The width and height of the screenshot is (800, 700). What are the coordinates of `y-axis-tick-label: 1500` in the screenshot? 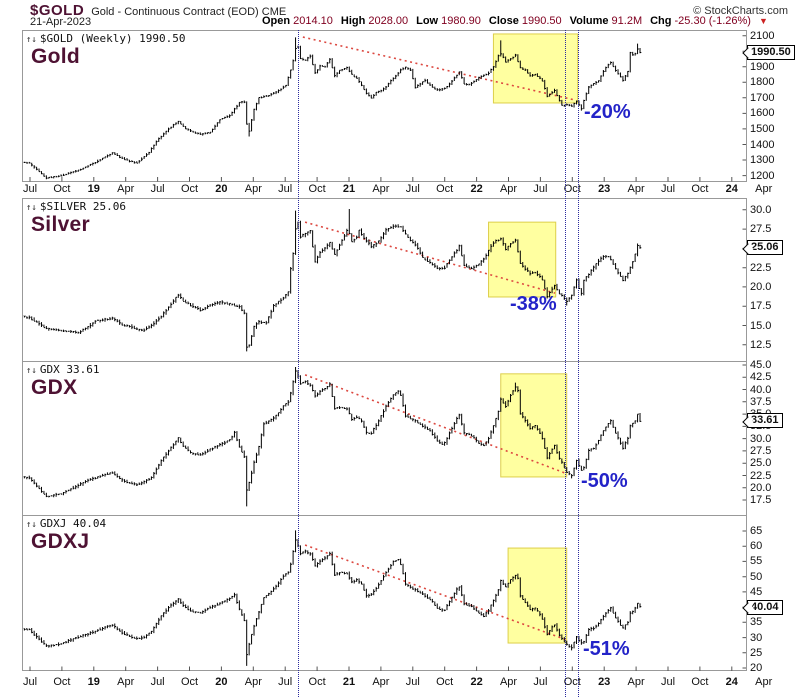 It's located at (762, 128).